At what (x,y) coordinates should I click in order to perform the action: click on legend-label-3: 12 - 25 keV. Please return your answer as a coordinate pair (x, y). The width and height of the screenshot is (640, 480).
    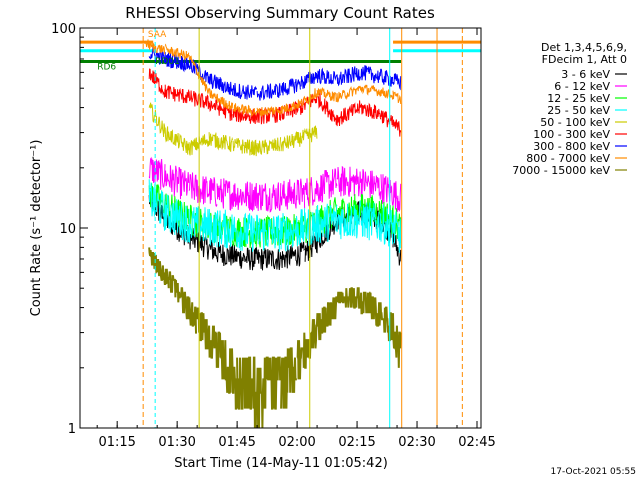
    Looking at the image, I should click on (578, 98).